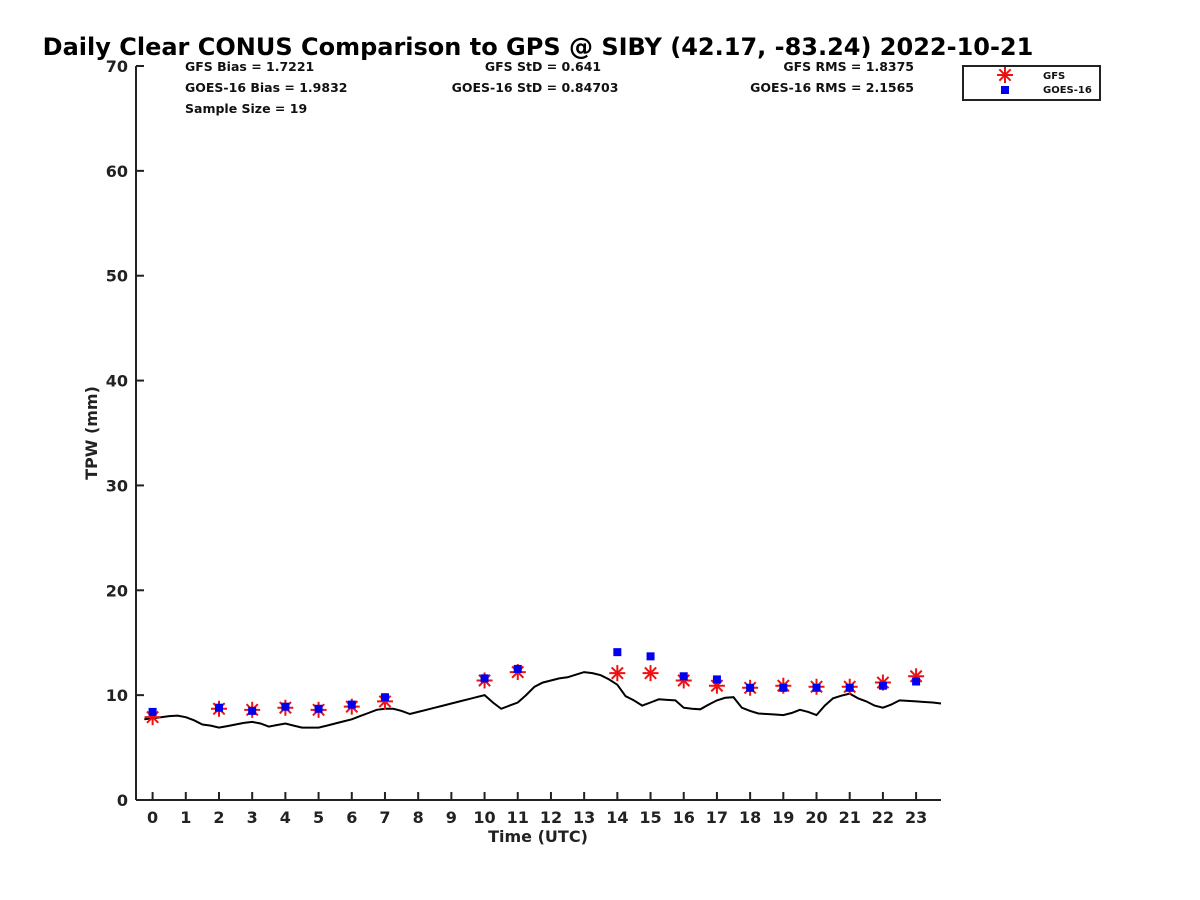 The image size is (1200, 900). Describe the element at coordinates (850, 817) in the screenshot. I see `x-tick-label: 21` at that location.